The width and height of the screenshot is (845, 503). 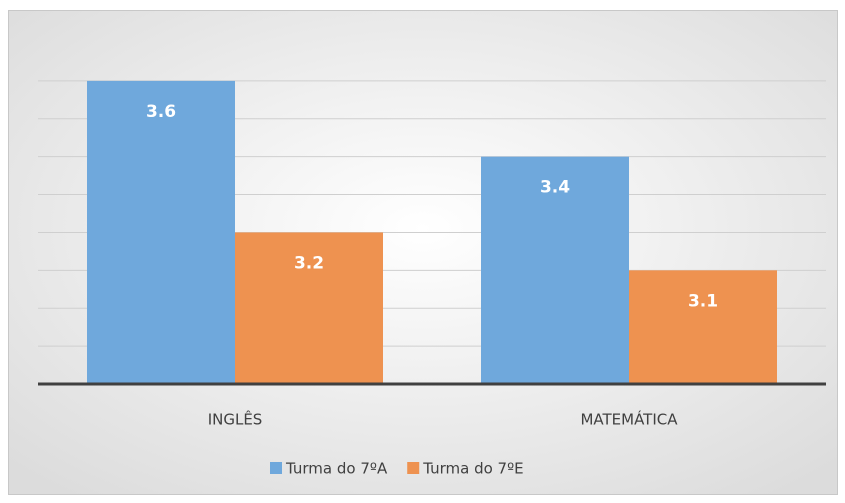 I want to click on data-label: 3.4, so click(x=555, y=188).